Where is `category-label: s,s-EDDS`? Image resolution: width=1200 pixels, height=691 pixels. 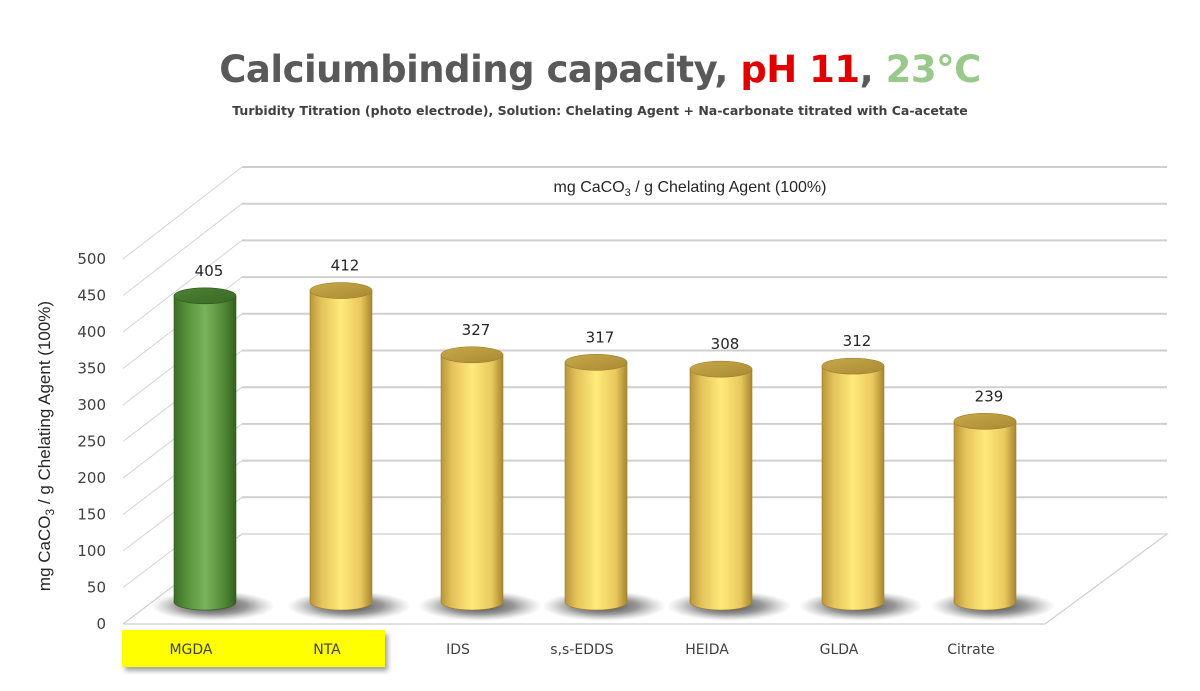
category-label: s,s-EDDS is located at coordinates (581, 650).